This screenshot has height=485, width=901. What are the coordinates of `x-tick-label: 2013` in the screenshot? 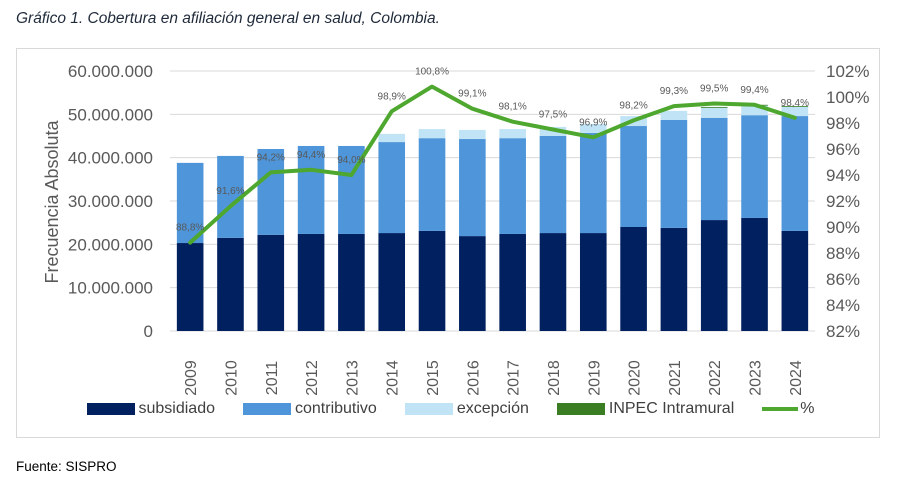 It's located at (352, 378).